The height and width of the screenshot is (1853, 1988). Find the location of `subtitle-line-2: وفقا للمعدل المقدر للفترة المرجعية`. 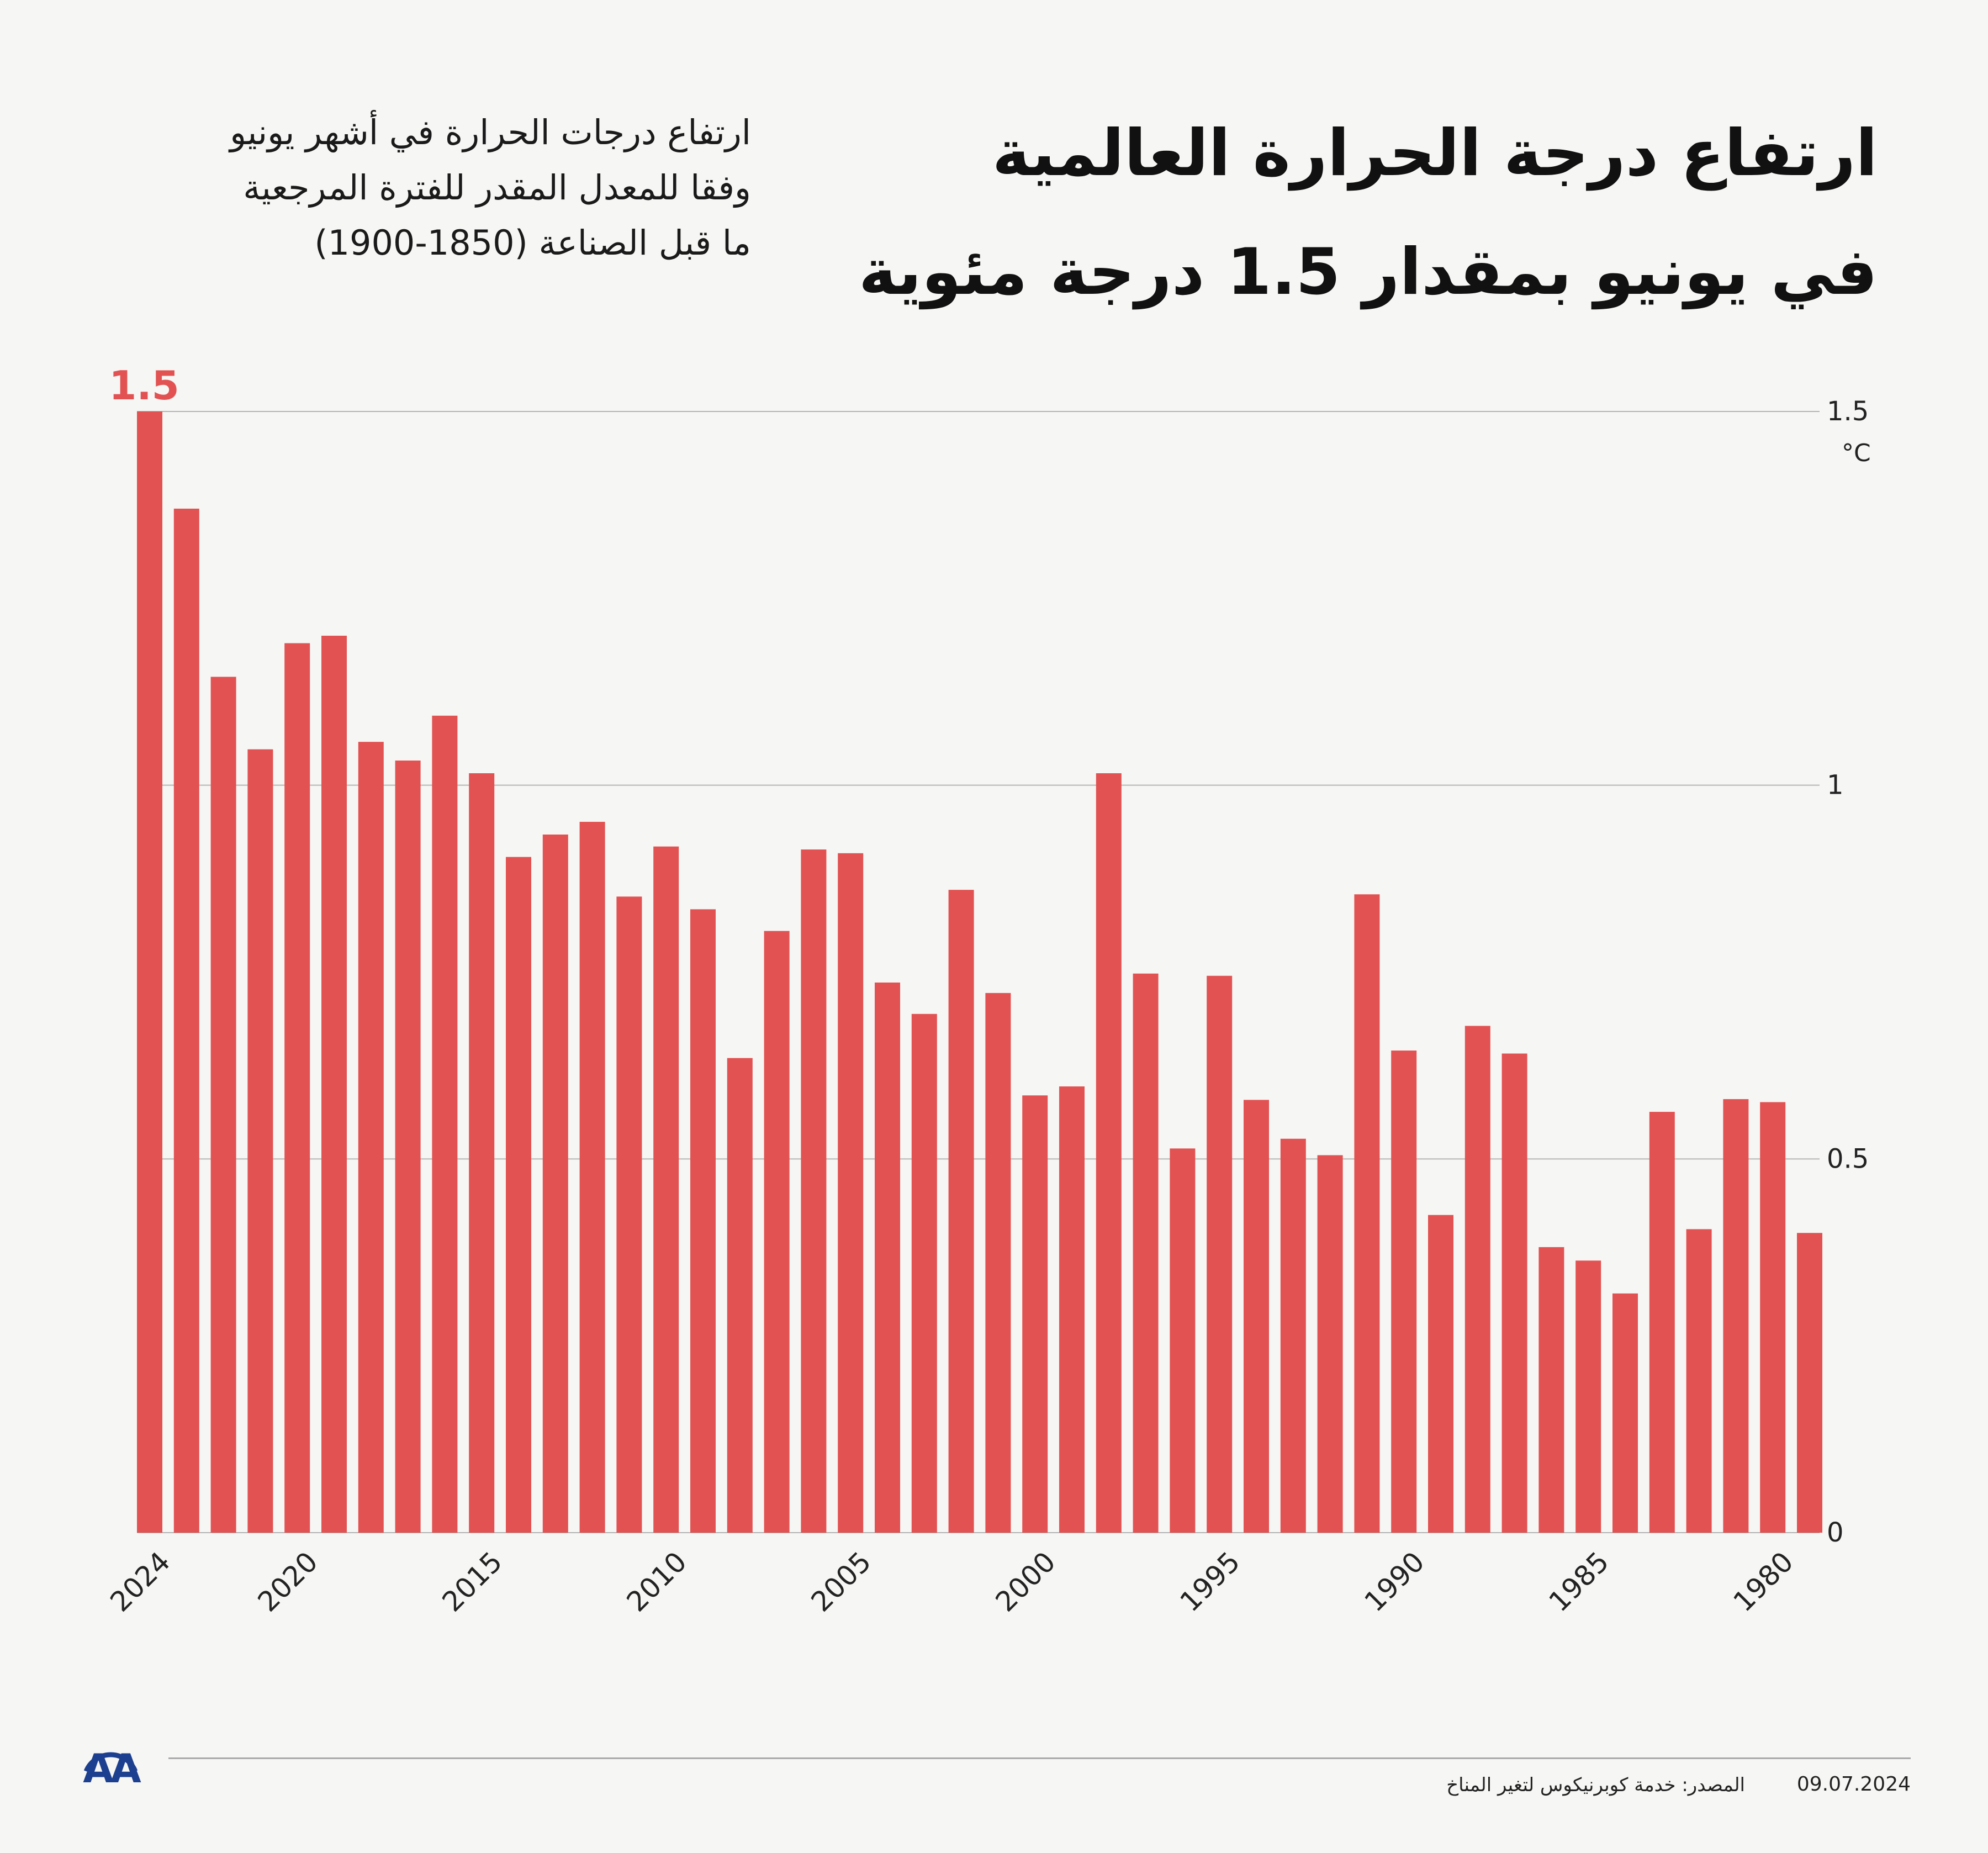

subtitle-line-2: وفقا للمعدل المقدر للفترة المرجعية is located at coordinates (497, 187).